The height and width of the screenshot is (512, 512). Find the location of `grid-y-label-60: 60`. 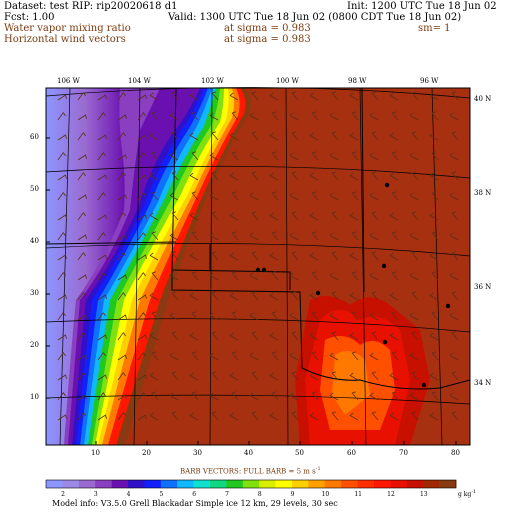

grid-y-label-60: 60 is located at coordinates (34, 137).